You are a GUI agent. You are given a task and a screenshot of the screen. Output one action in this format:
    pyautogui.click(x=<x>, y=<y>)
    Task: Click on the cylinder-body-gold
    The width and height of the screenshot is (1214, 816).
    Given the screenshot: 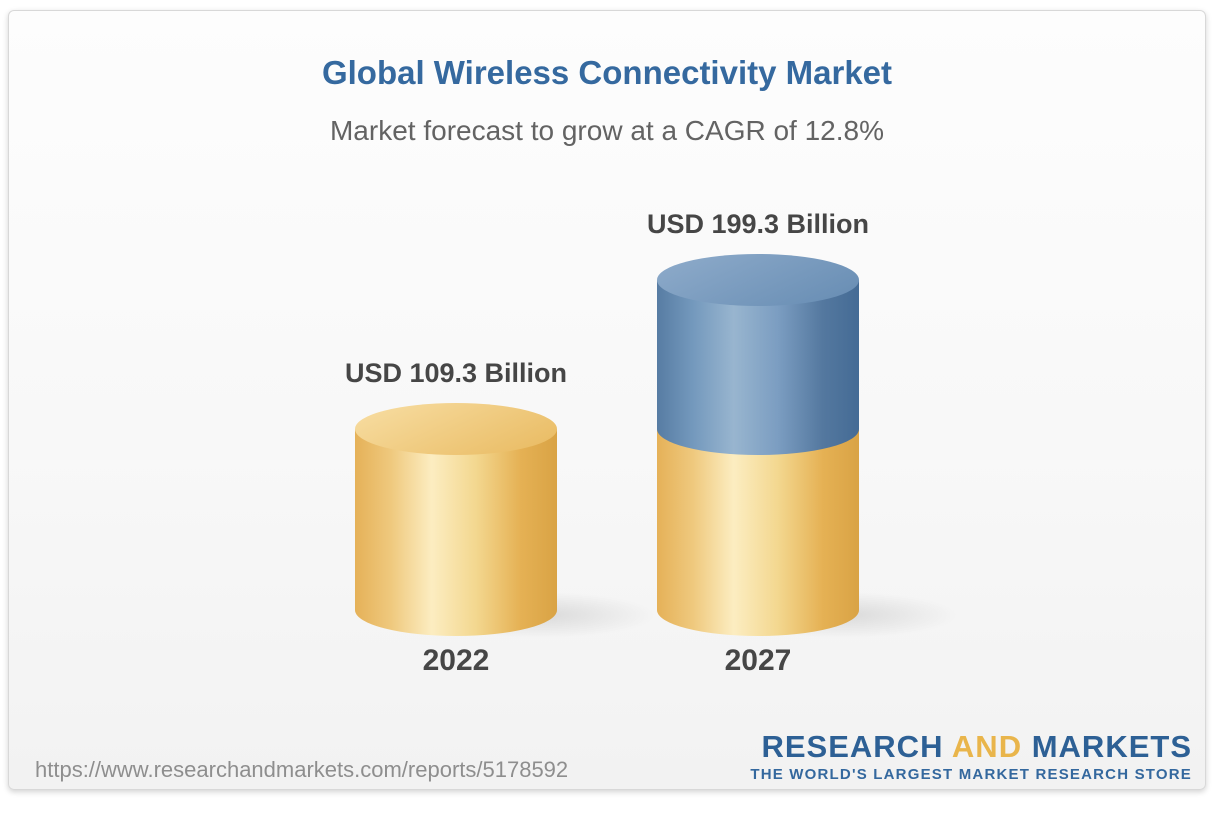 What is the action you would take?
    pyautogui.click(x=456, y=519)
    